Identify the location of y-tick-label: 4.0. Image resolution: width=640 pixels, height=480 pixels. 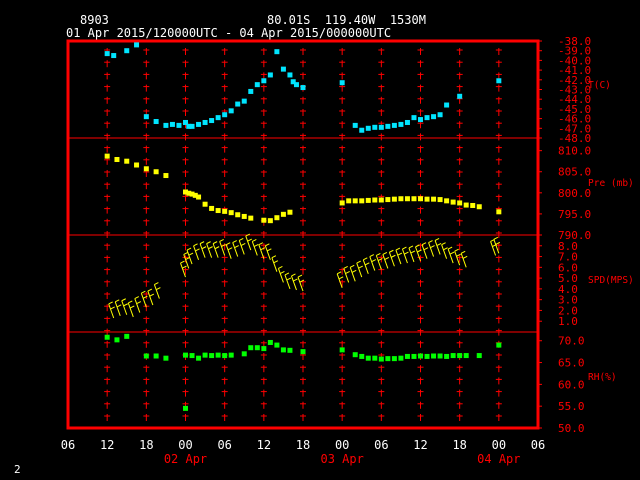
(568, 289).